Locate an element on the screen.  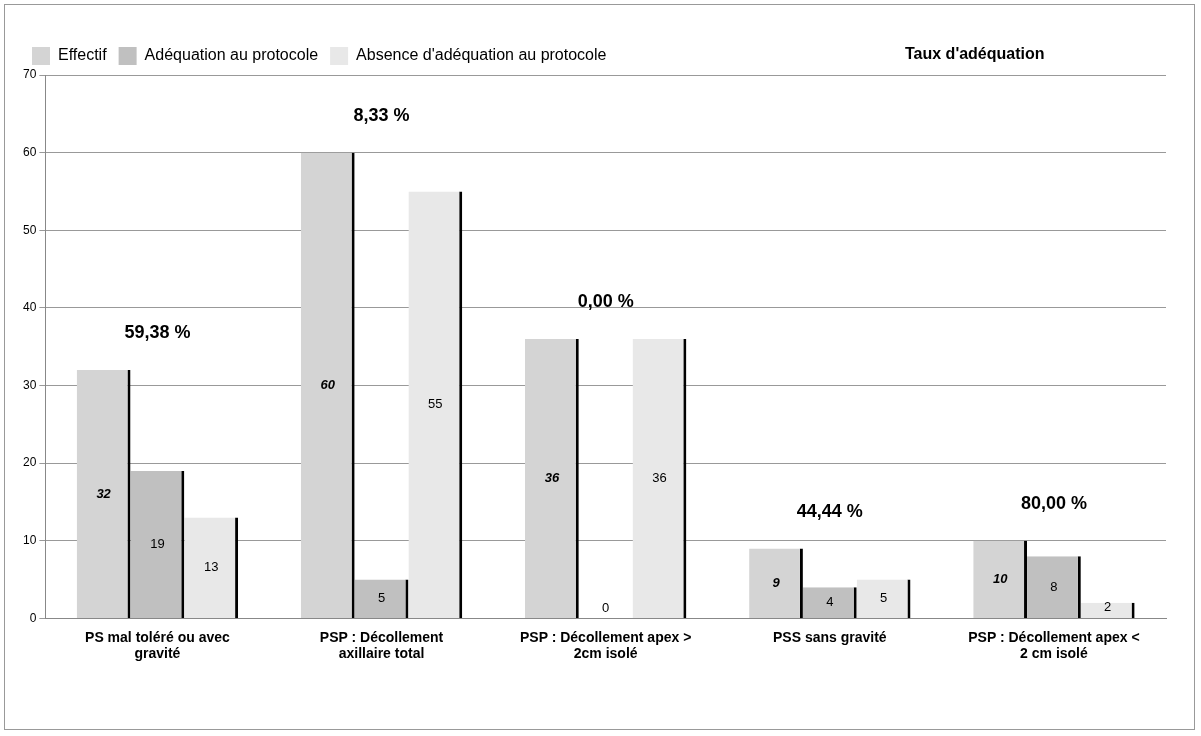
data-label: 8 is located at coordinates (1054, 586).